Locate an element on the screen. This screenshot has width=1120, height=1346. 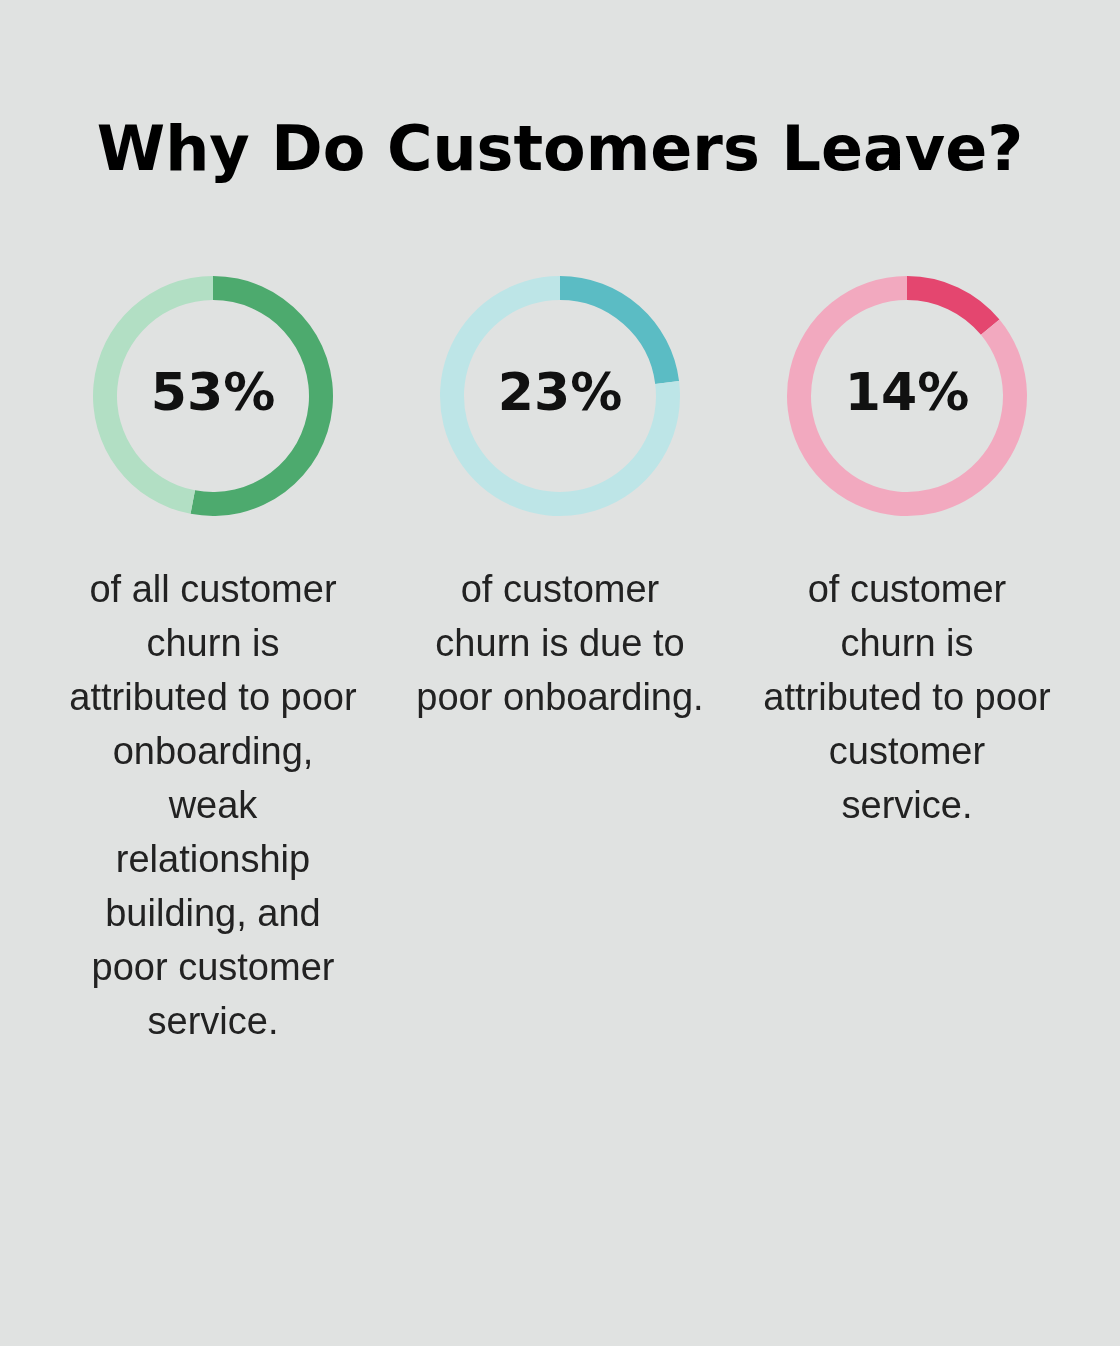
text: of customer churn is due to poor onboarding. is located at coordinates (560, 643).